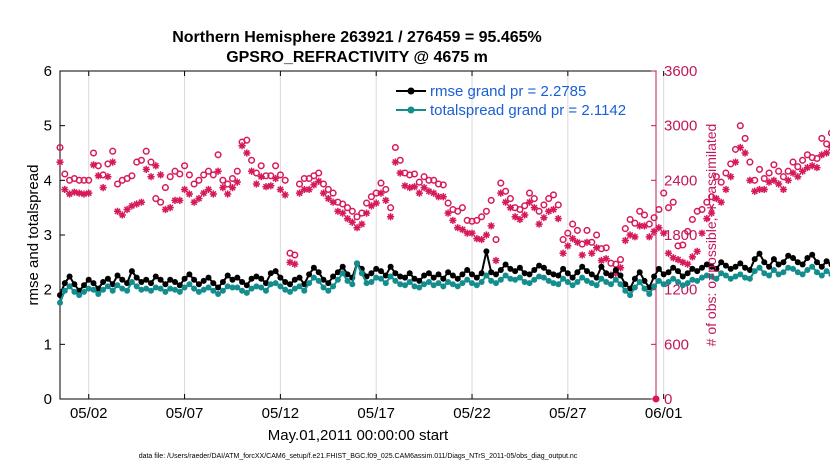 Image resolution: width=830 pixels, height=470 pixels. Describe the element at coordinates (48, 180) in the screenshot. I see `y-left-tick-label: 4` at that location.